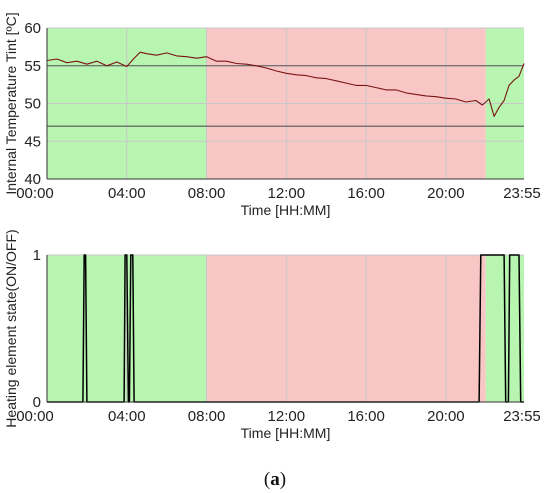 The height and width of the screenshot is (493, 550). What do you see at coordinates (37, 255) in the screenshot?
I see `y-tick-label: 1` at bounding box center [37, 255].